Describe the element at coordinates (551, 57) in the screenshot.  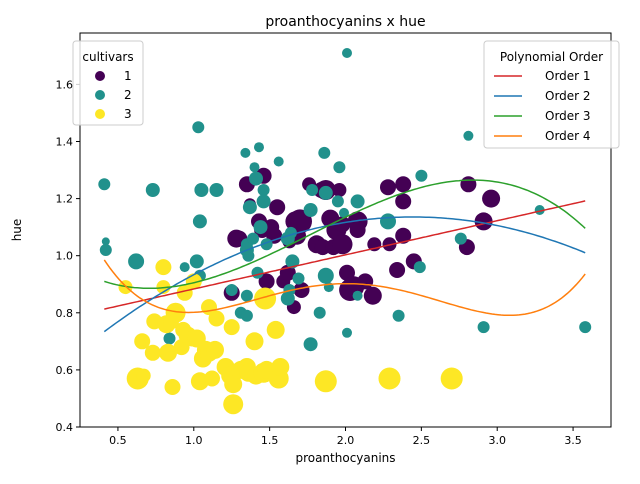
I see `legend-fits-title: Polynomial Order` at that location.